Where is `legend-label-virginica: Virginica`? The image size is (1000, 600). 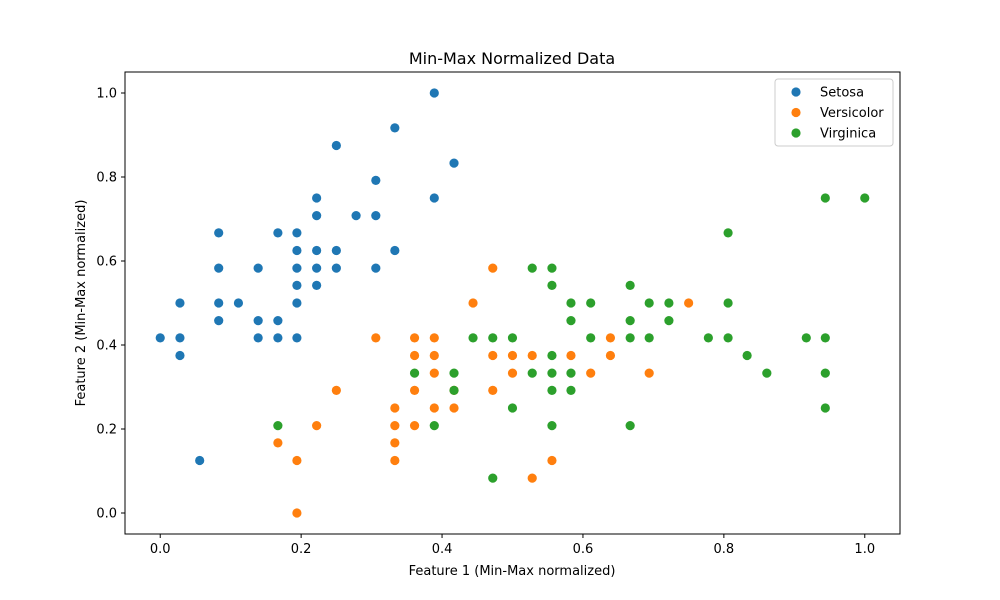
legend-label-virginica: Virginica is located at coordinates (848, 134).